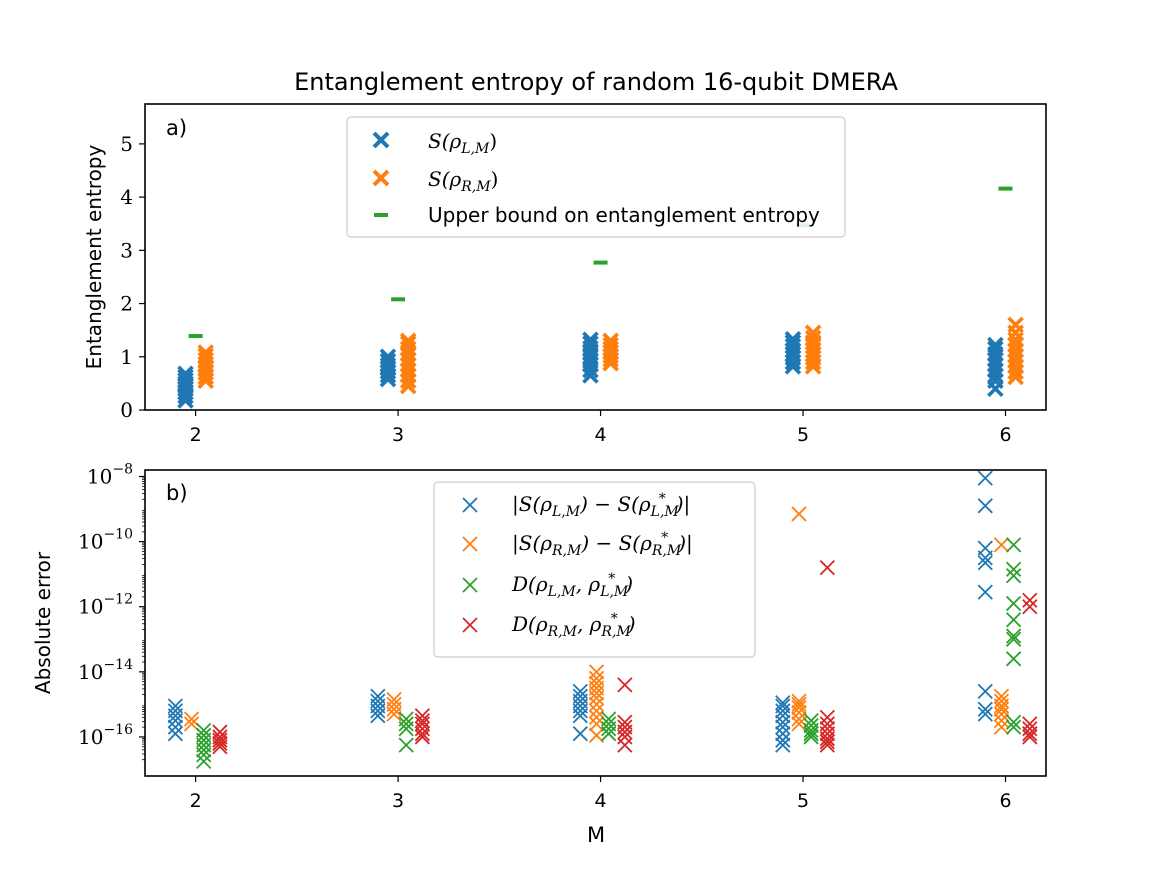  I want to click on panel-b-xtick-label: 4, so click(601, 801).